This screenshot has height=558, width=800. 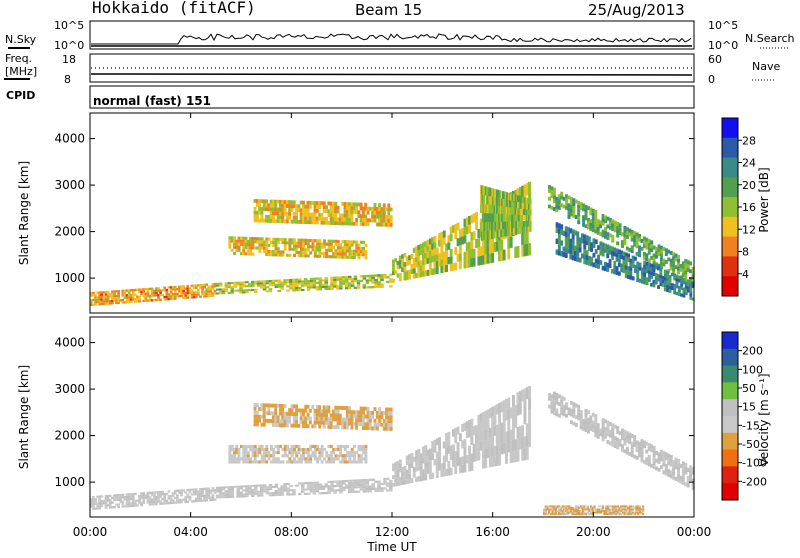 What do you see at coordinates (69, 185) in the screenshot?
I see `y-tick-label: 3000` at bounding box center [69, 185].